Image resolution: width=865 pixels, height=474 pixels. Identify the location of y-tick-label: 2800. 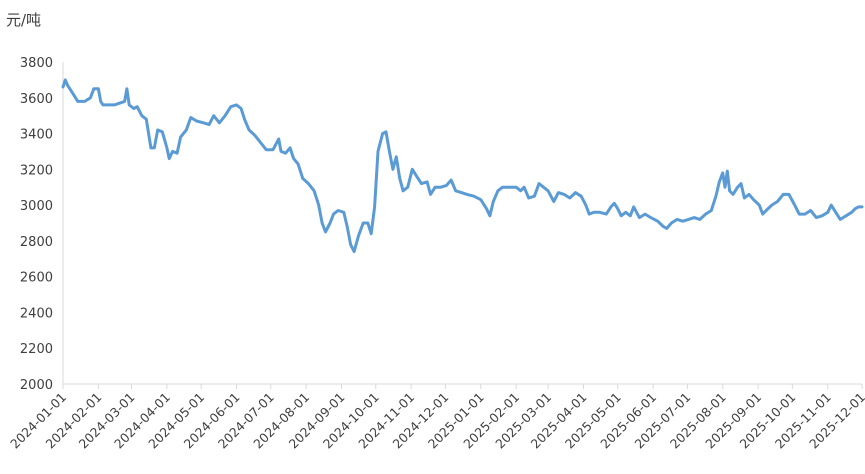
(36, 242).